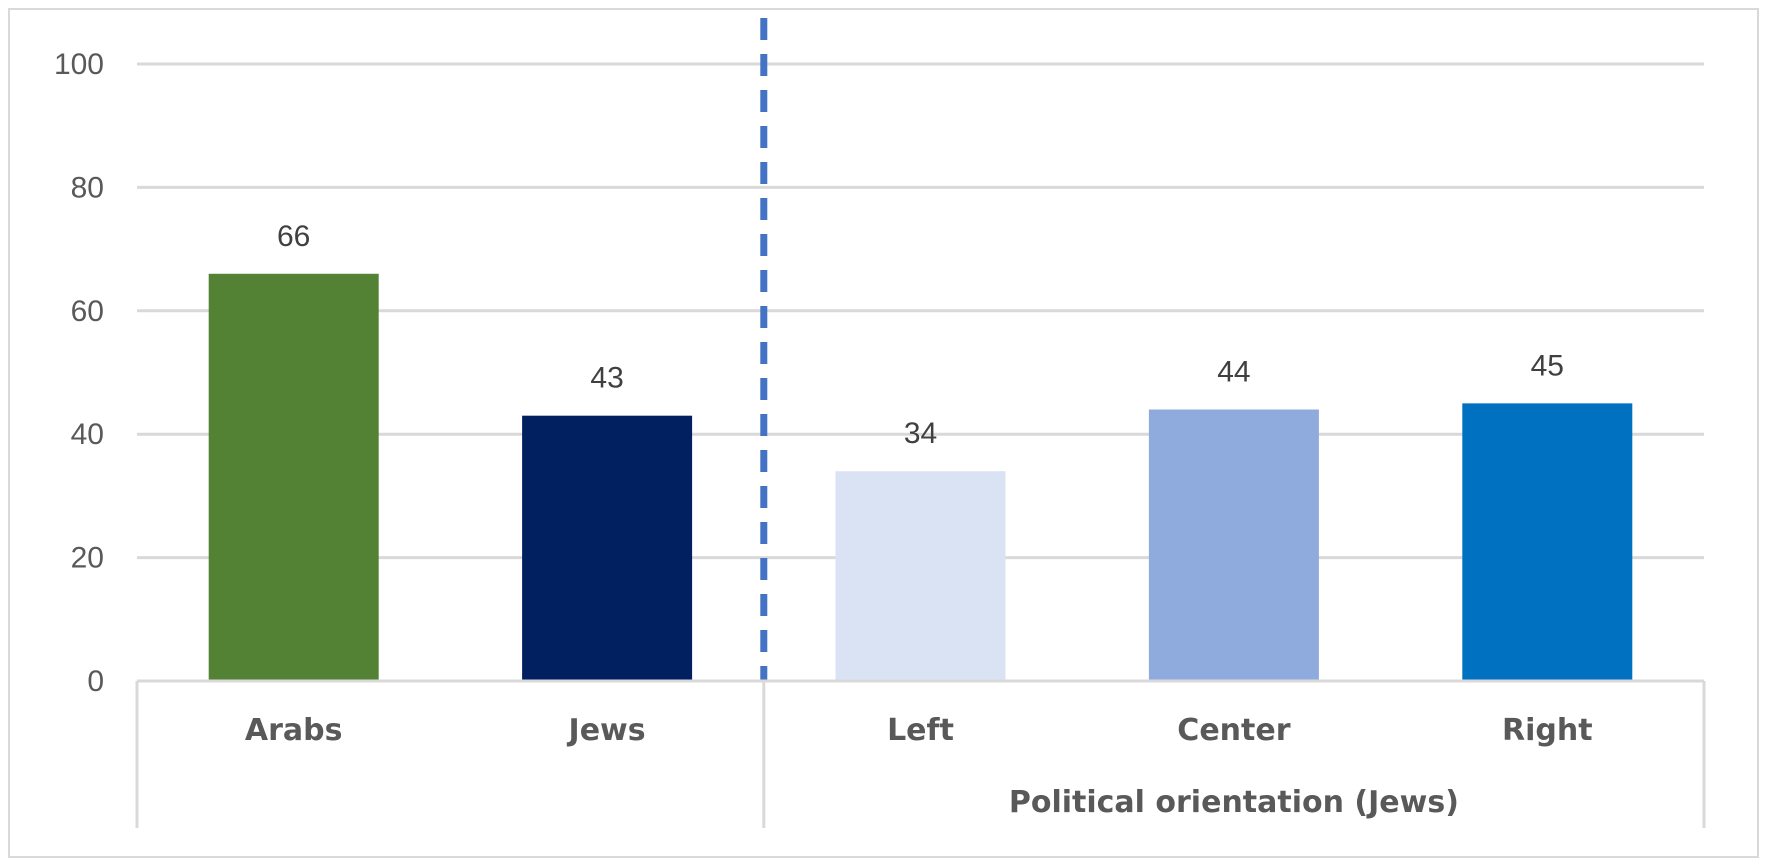 This screenshot has width=1769, height=867. Describe the element at coordinates (1233, 545) in the screenshot. I see `bar-center` at that location.